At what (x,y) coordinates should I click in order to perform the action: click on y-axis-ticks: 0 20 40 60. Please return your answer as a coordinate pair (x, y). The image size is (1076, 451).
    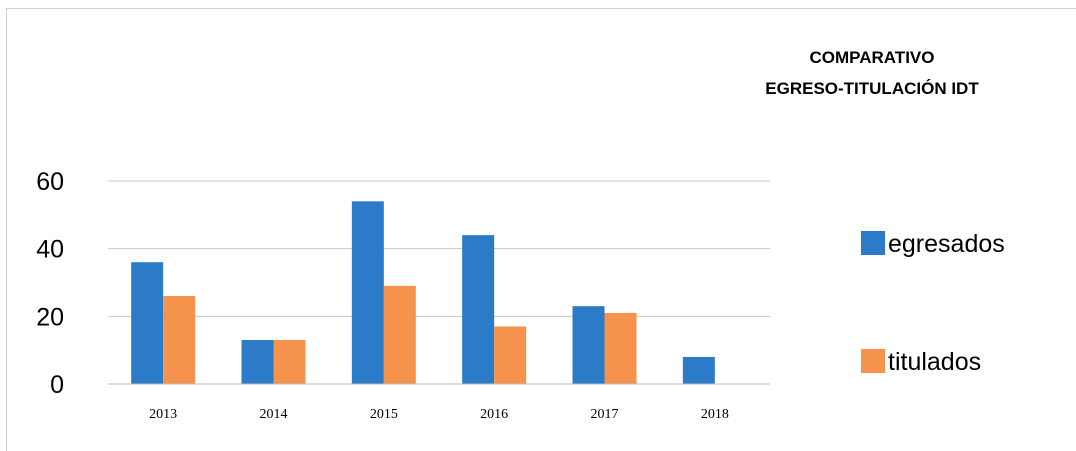
    Looking at the image, I should click on (50, 283).